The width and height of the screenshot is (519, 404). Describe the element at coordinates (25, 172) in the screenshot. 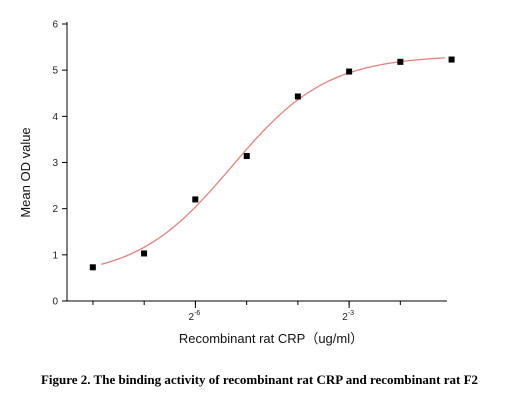

I see `y-axis-title: Mean OD value` at that location.